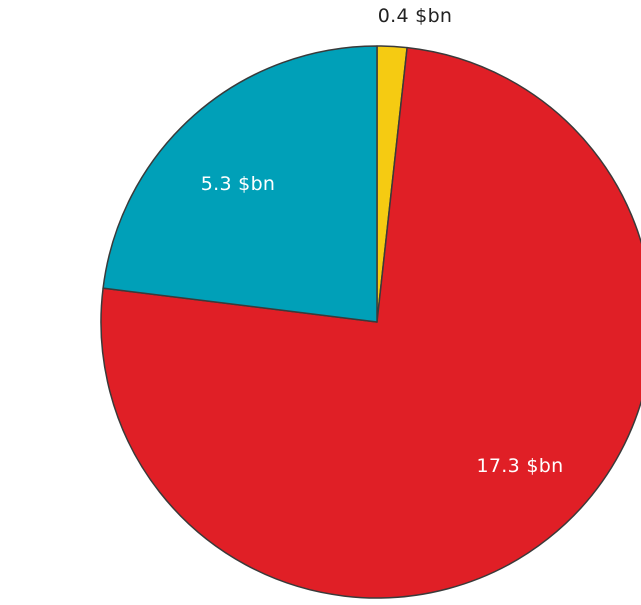 Image resolution: width=641 pixels, height=605 pixels. I want to click on slice-label-2: 5.3 $bn, so click(238, 184).